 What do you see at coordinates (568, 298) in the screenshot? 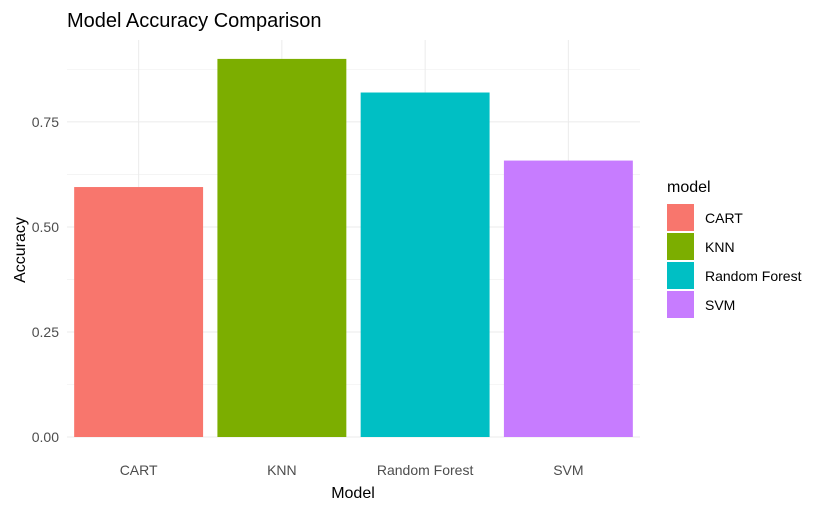
I see `bar-svm` at bounding box center [568, 298].